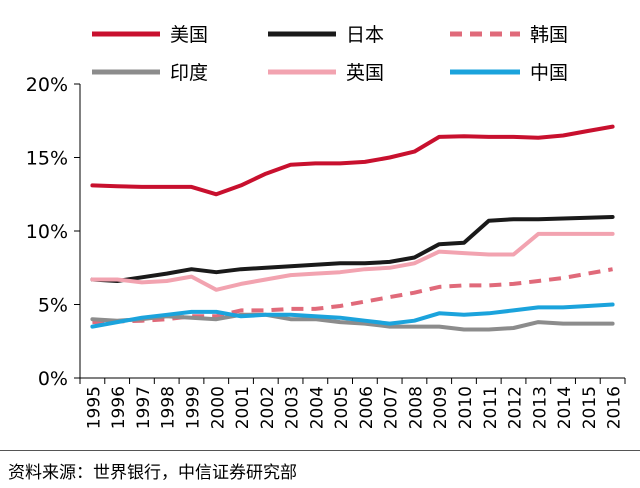  What do you see at coordinates (516, 407) in the screenshot?
I see `x-tick-label: 2012` at bounding box center [516, 407].